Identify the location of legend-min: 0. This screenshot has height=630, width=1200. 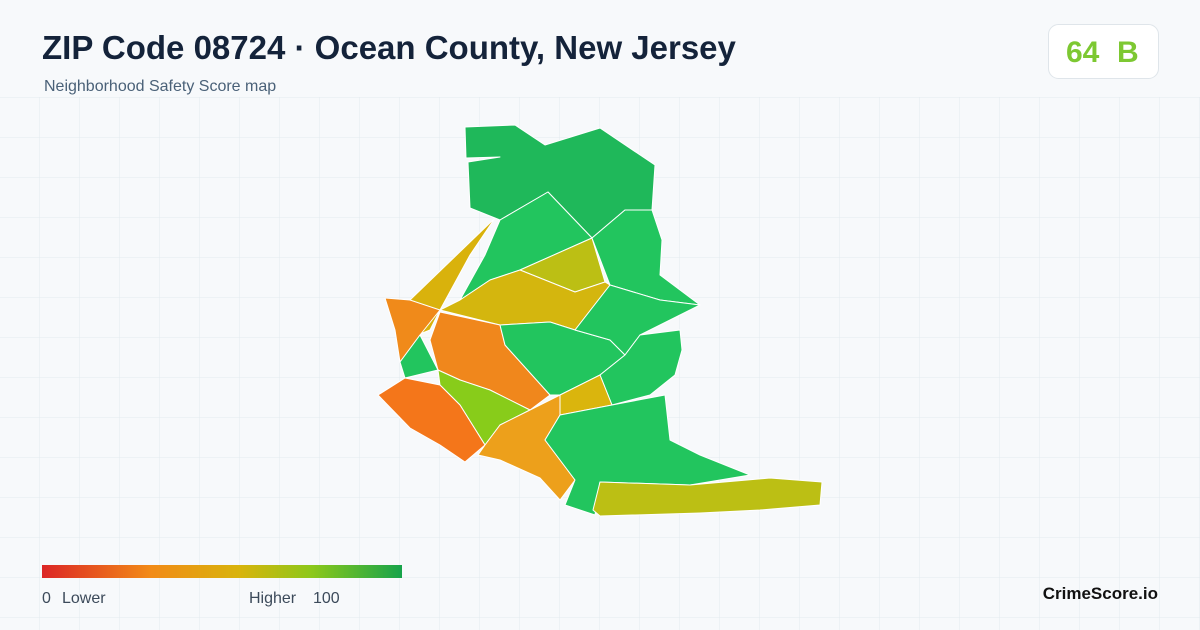
(46, 598).